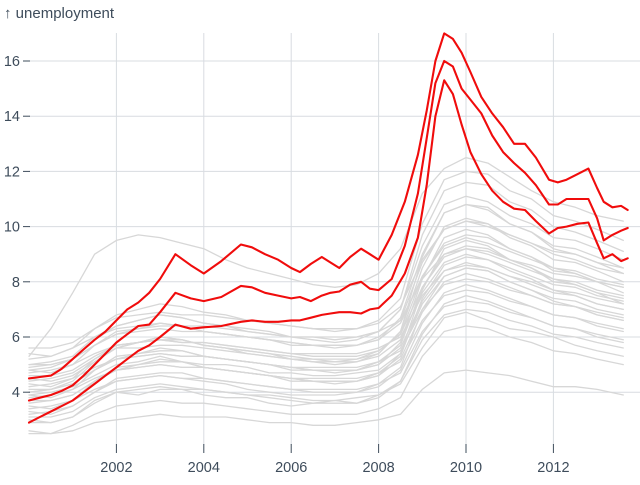 The height and width of the screenshot is (485, 640). What do you see at coordinates (378, 468) in the screenshot?
I see `x-tick-label: 2008` at bounding box center [378, 468].